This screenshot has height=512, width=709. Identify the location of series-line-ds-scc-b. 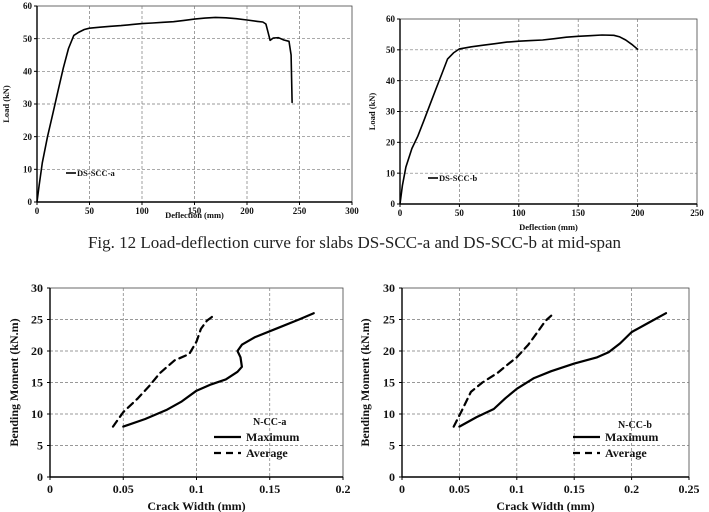
(519, 119).